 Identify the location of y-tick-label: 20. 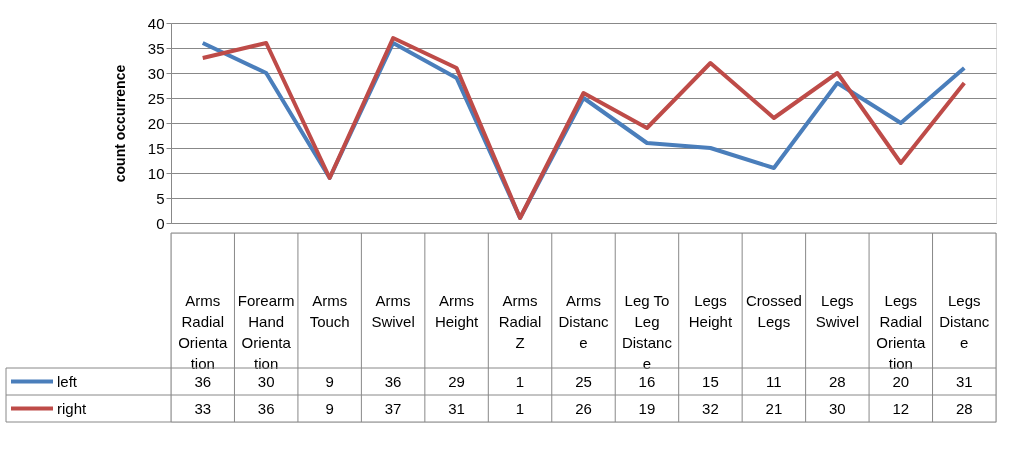
(156, 123).